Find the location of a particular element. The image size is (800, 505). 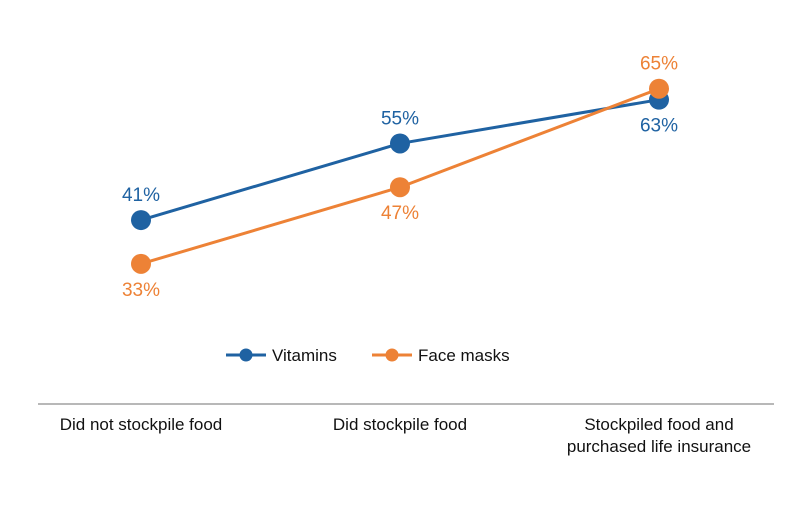

legend: Vitamins Face masks is located at coordinates (368, 355).